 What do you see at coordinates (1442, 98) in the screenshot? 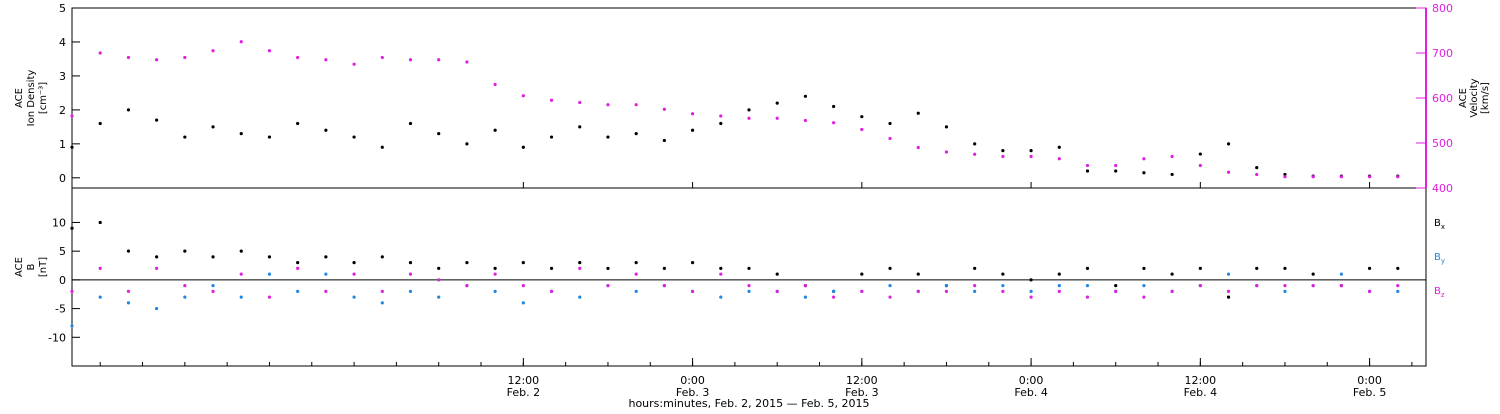
I see `velocity-ytick-label: 600` at bounding box center [1442, 98].